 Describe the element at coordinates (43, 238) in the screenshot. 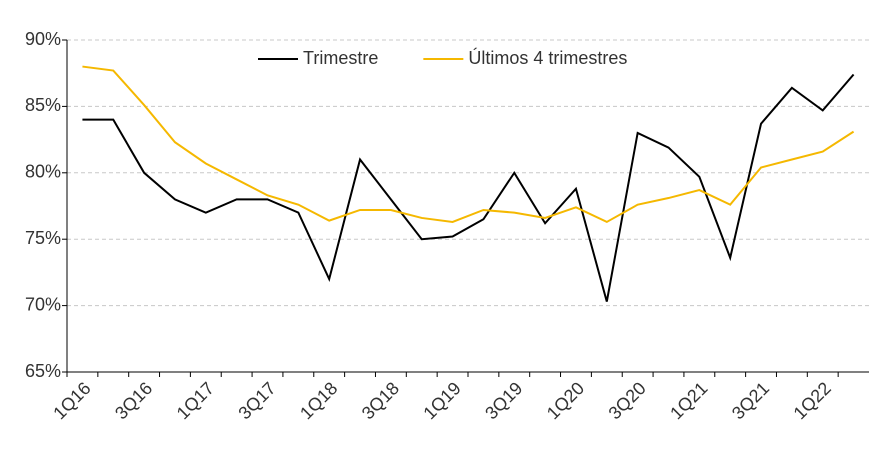

I see `y-tick-label: 75%` at that location.